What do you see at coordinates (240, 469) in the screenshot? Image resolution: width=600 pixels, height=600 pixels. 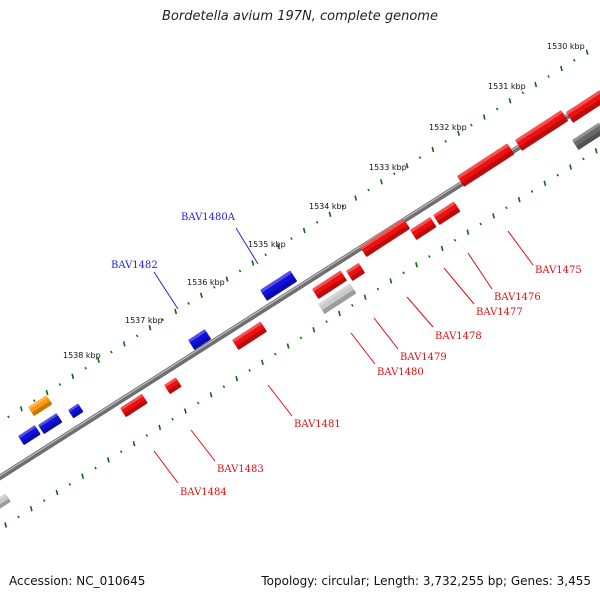 I see `gene-label-bav1483: BAV1483` at bounding box center [240, 469].